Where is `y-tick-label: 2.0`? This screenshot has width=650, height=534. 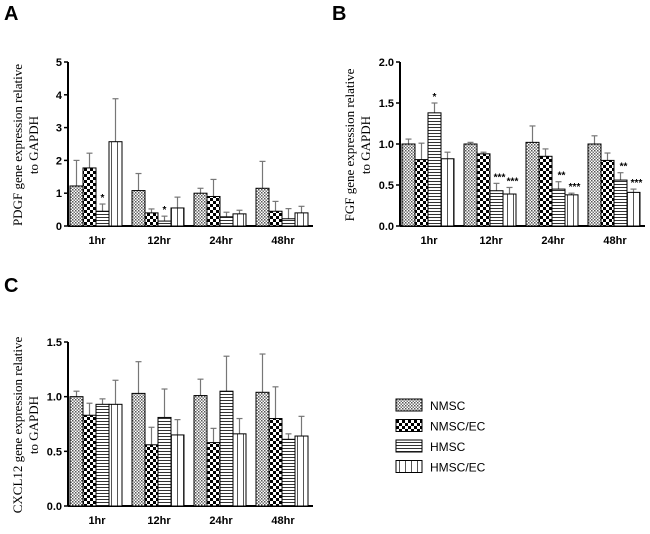
y-tick-label: 2.0 is located at coordinates (386, 63).